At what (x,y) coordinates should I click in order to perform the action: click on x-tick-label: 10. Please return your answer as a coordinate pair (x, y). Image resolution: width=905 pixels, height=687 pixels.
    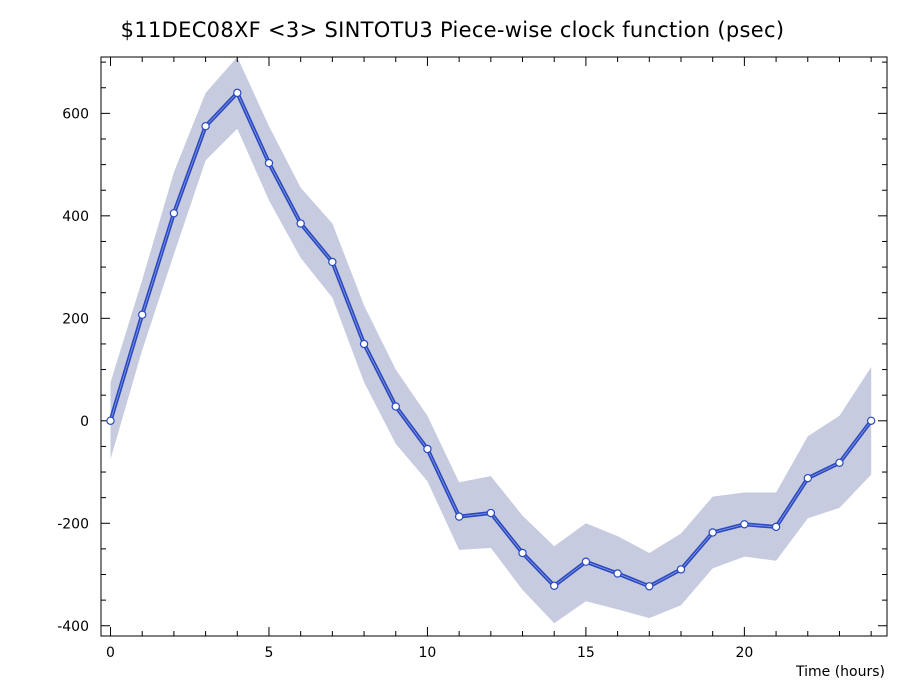
    Looking at the image, I should click on (428, 653).